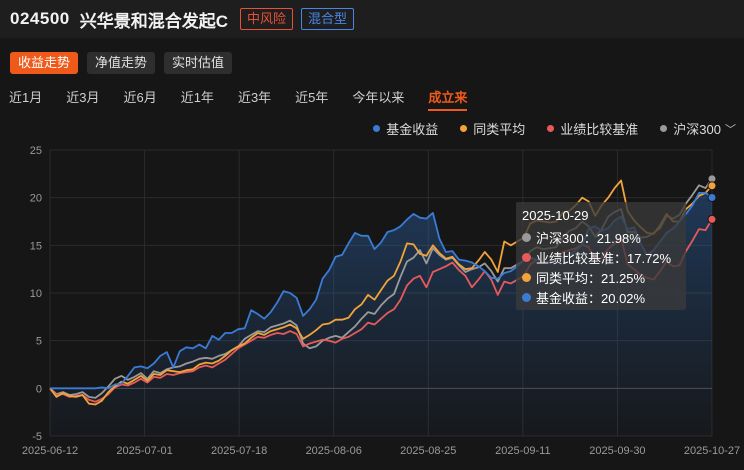  What do you see at coordinates (312, 97) in the screenshot?
I see `period-5y: 近5年` at bounding box center [312, 97].